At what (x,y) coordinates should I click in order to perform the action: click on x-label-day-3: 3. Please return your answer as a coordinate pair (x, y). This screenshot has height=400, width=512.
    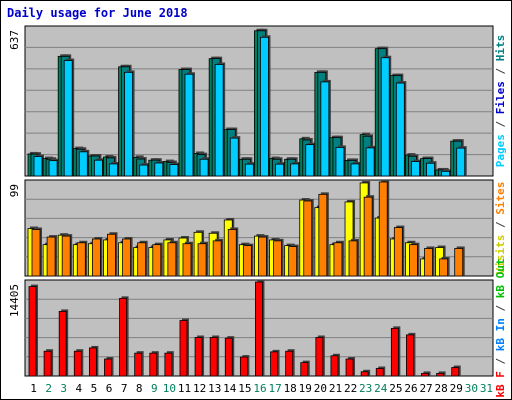
    Looking at the image, I should click on (63, 388).